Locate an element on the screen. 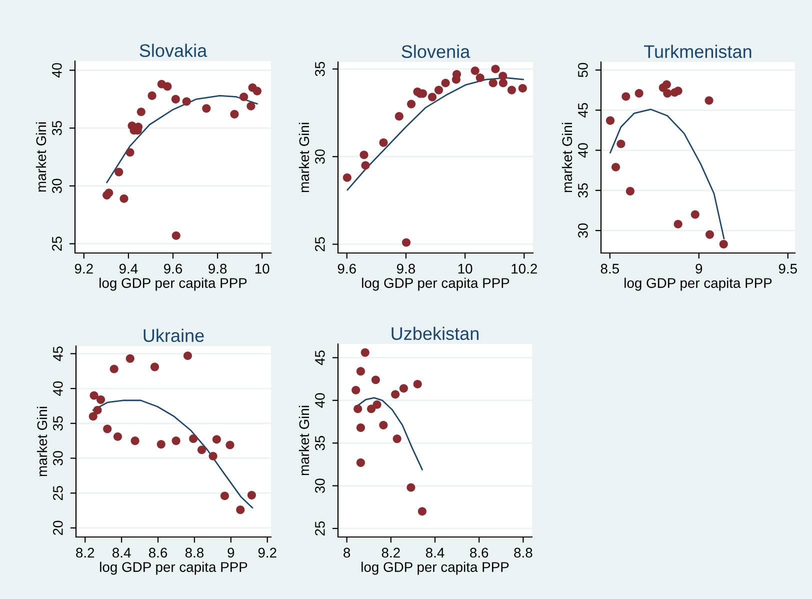 The width and height of the screenshot is (812, 599). chart-title: Uzbekistan is located at coordinates (435, 333).